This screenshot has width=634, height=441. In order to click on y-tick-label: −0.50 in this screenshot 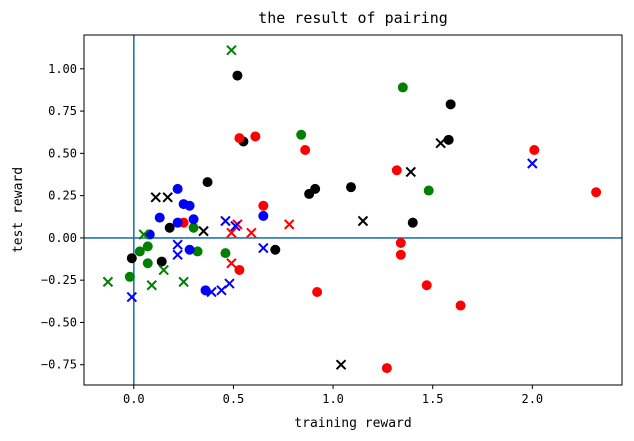, I will do `click(59, 322)`.